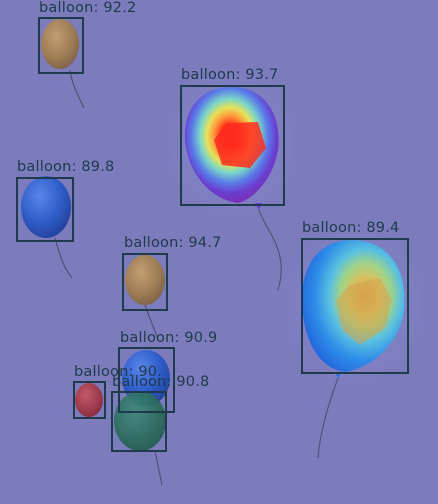 The height and width of the screenshot is (504, 438). What do you see at coordinates (88, 8) in the screenshot?
I see `detection-label: balloon: 92.2` at bounding box center [88, 8].